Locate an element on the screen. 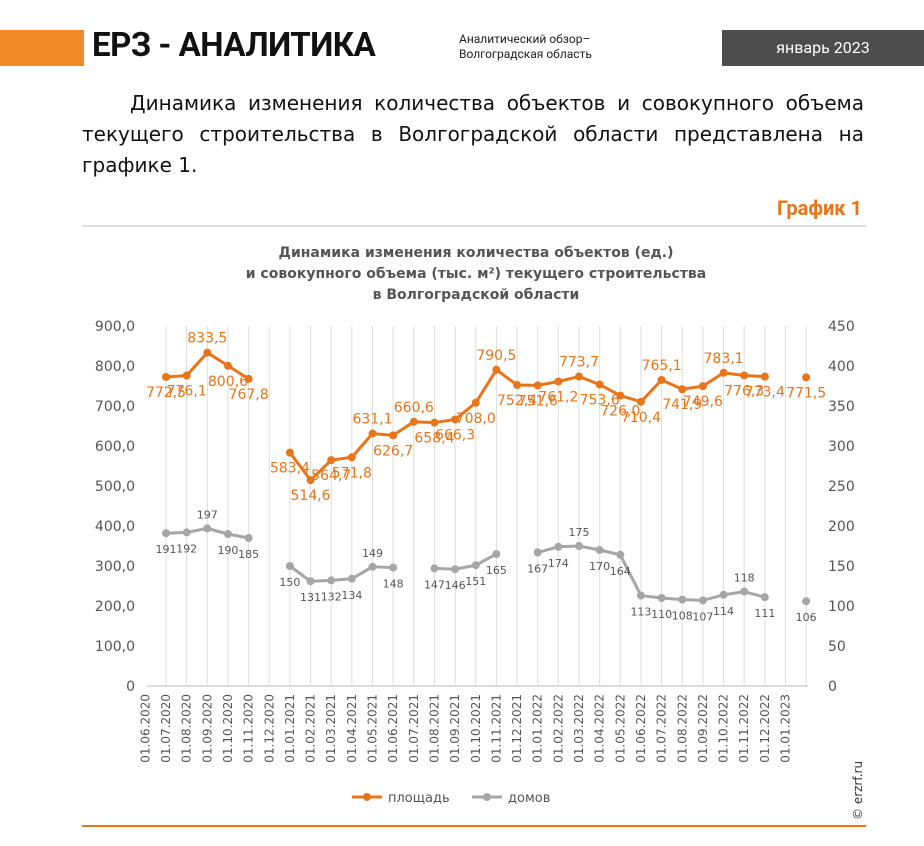  x-tick-label: 01.03.2021 is located at coordinates (331, 728).